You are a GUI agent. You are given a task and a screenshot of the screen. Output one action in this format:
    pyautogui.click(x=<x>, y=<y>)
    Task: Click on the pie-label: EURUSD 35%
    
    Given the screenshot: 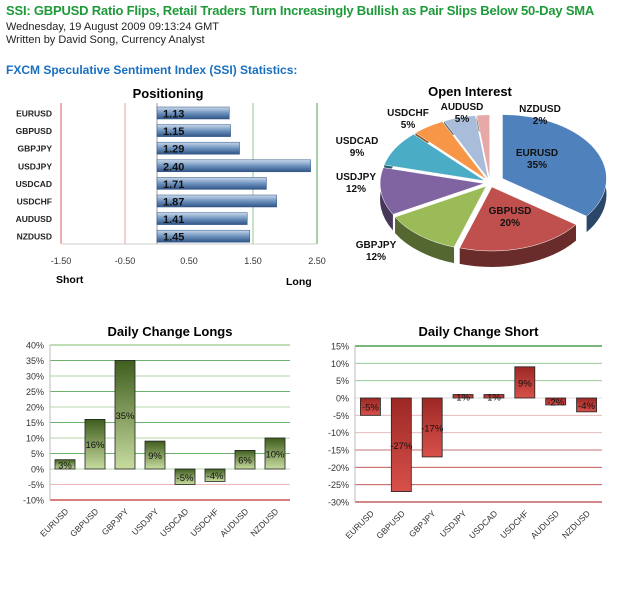 What is the action you would take?
    pyautogui.click(x=537, y=160)
    